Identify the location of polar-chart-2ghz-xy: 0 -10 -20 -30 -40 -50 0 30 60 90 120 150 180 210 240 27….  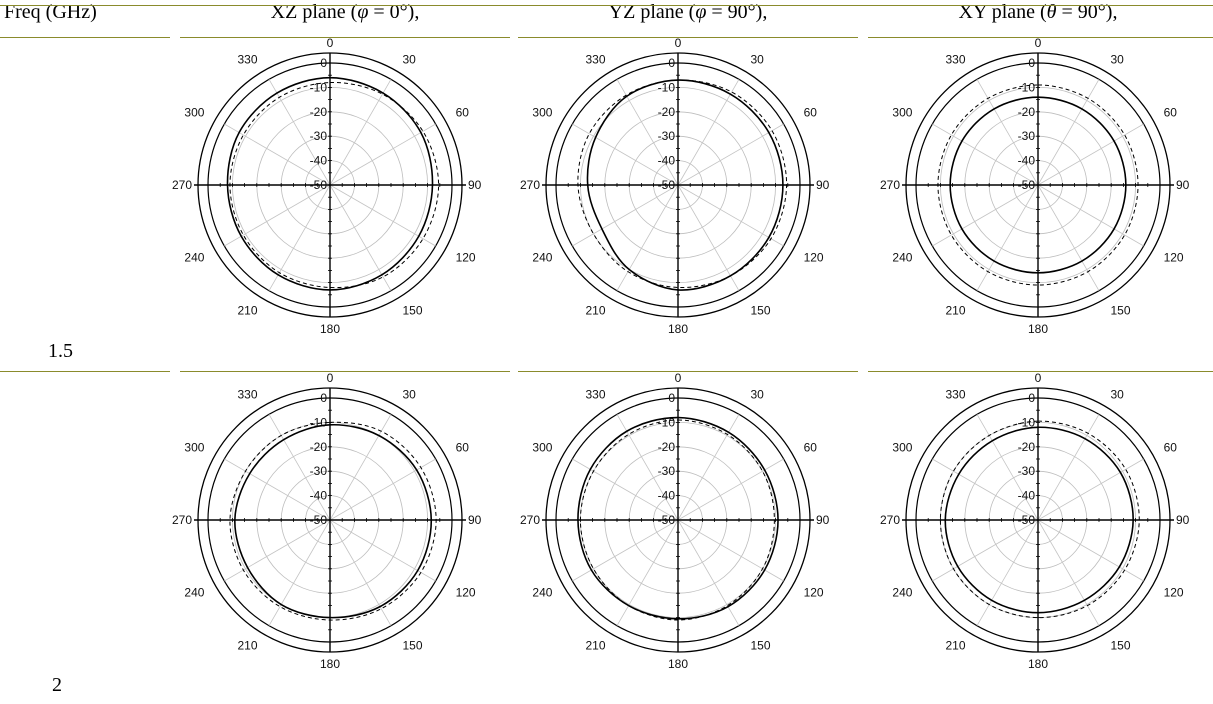
(1035, 521).